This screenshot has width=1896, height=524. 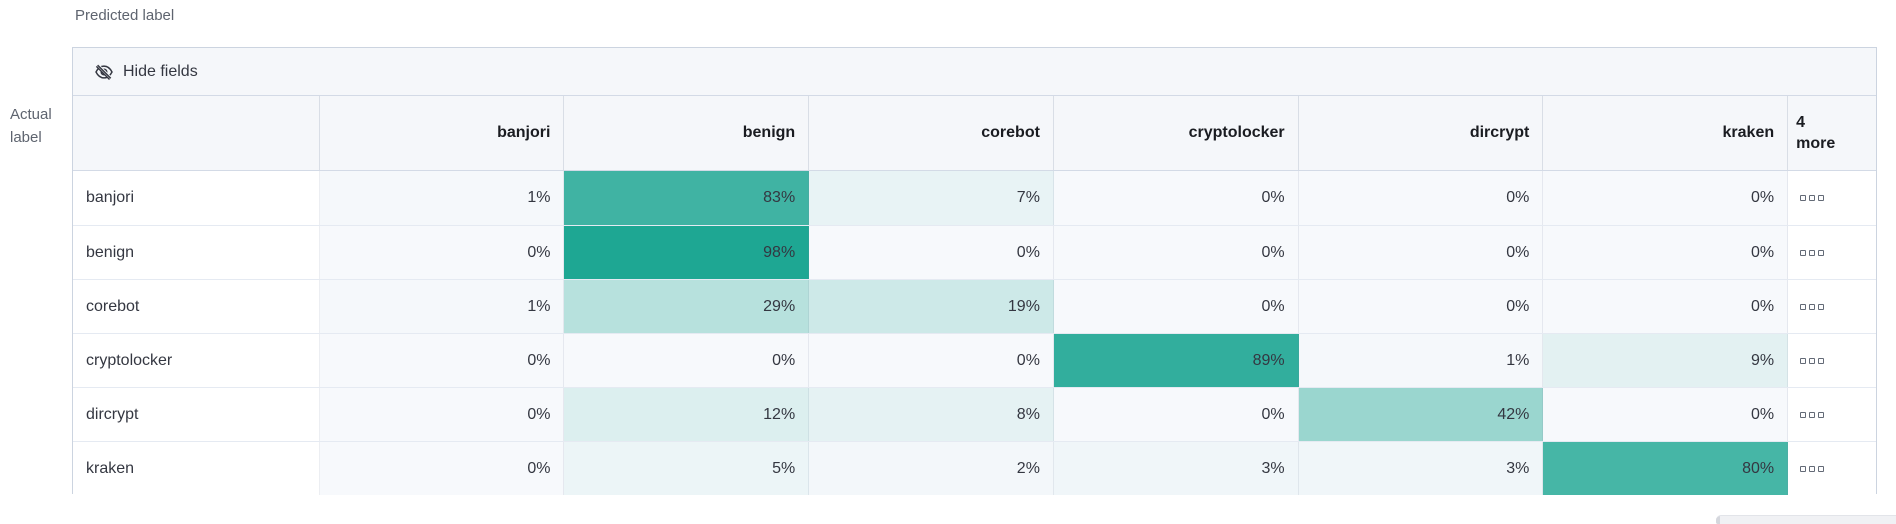 What do you see at coordinates (1666, 252) in the screenshot?
I see `value-cell-benign-kraken: 0%` at bounding box center [1666, 252].